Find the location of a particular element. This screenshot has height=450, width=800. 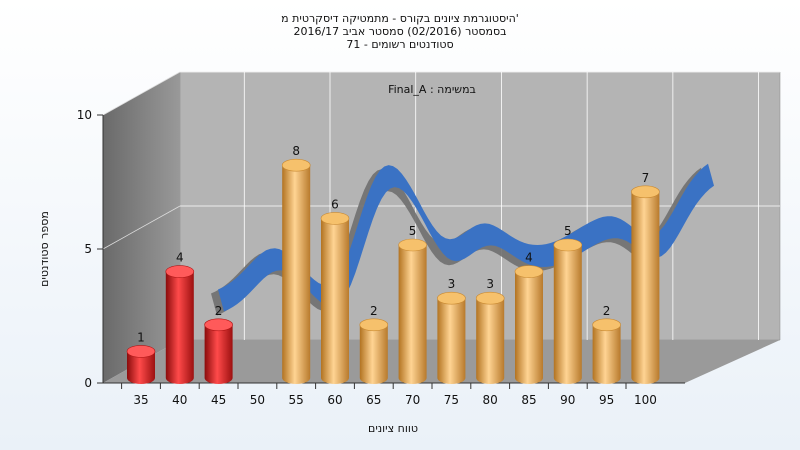

x-tick-label: 65 is located at coordinates (373, 400).